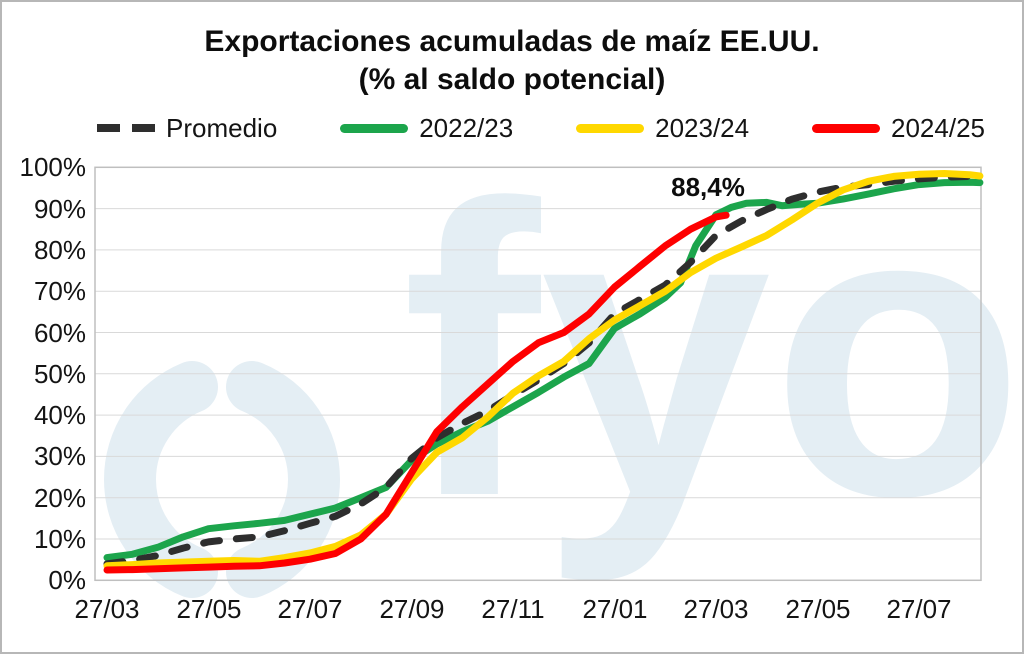  I want to click on y-tick-label: 80%, so click(59, 250).